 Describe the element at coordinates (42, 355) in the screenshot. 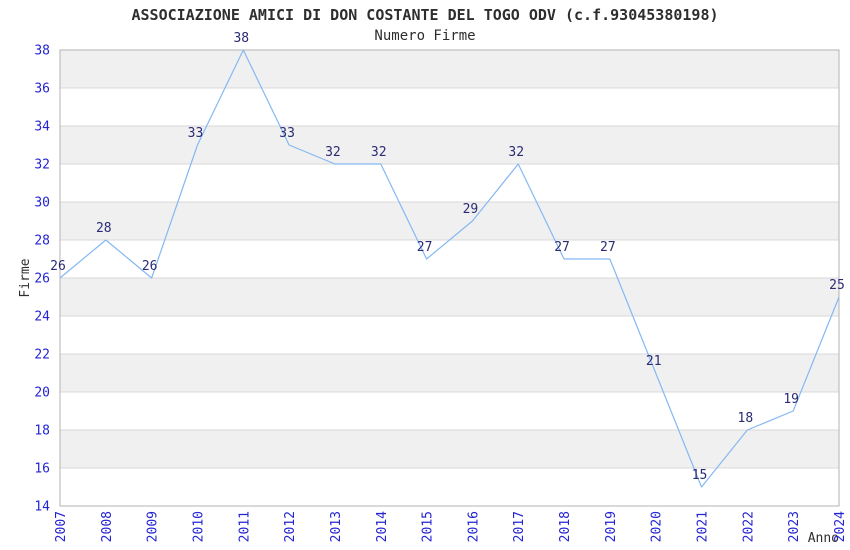

I see `y-tick-label: 22` at that location.